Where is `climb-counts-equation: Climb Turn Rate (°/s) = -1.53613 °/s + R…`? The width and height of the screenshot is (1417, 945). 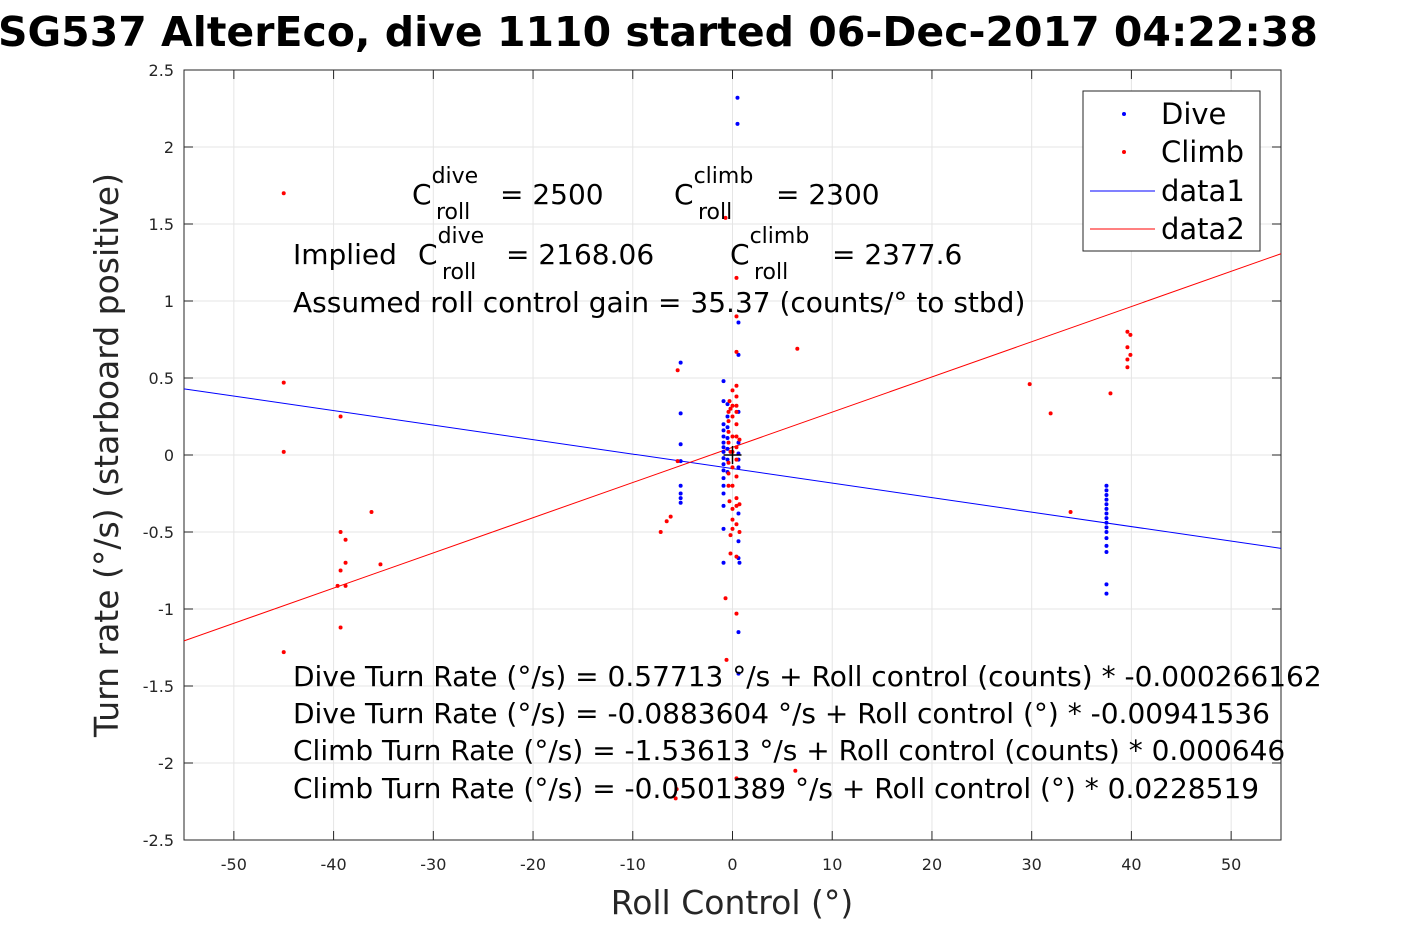 climb-counts-equation: Climb Turn Rate (°/s) = -1.53613 °/s + R… is located at coordinates (789, 750).